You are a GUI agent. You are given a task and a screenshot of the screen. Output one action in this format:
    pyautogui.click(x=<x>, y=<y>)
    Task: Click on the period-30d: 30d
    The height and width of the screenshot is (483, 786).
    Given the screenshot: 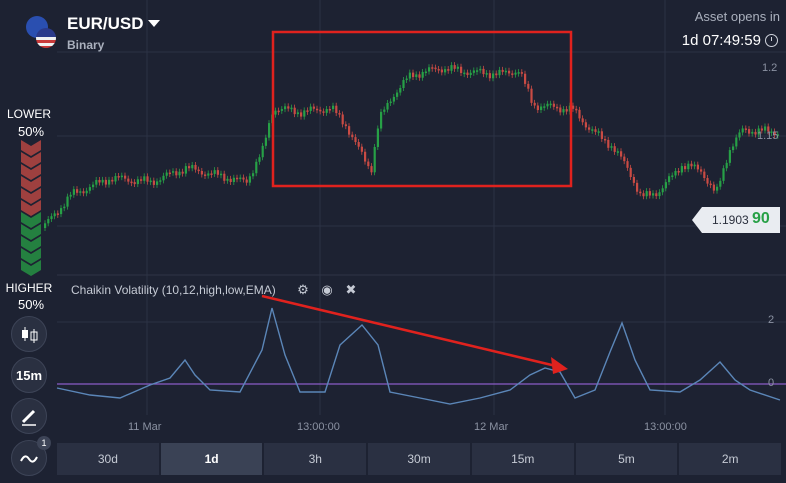 What is the action you would take?
    pyautogui.click(x=108, y=459)
    